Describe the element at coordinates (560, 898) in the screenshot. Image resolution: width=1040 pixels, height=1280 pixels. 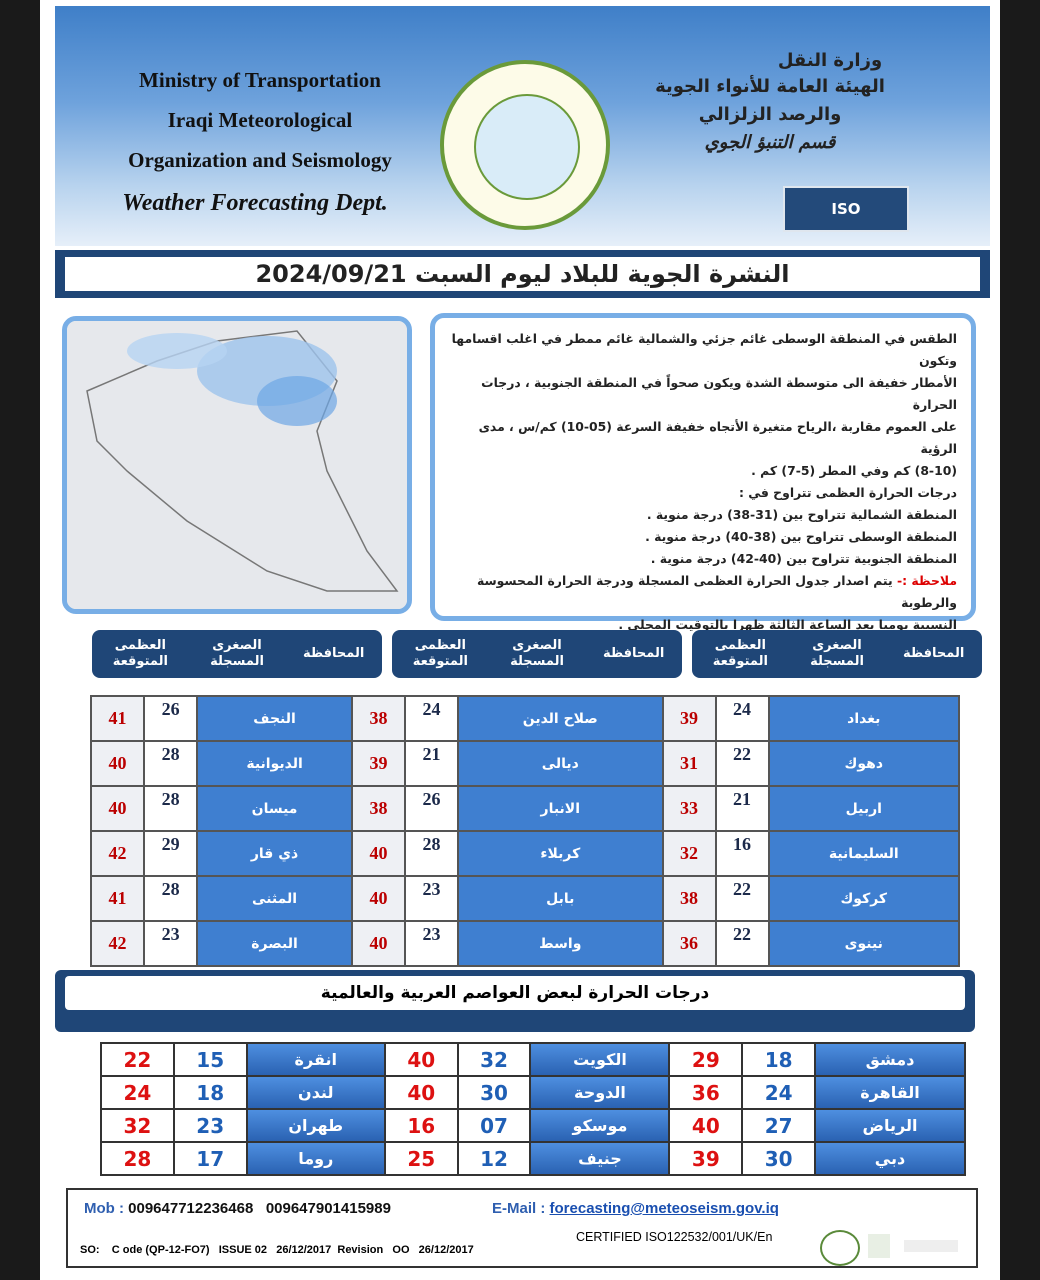
I see `province-name: بابل` at that location.